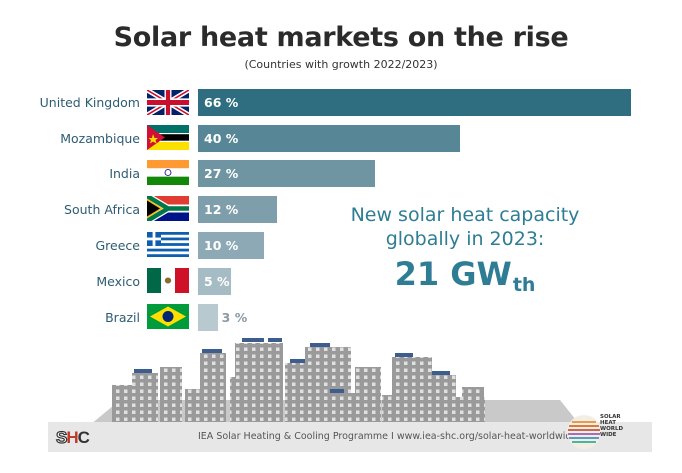 Image resolution: width=682 pixels, height=473 pixels. What do you see at coordinates (465, 239) in the screenshot?
I see `callout-line-2: globally in 2023:` at bounding box center [465, 239].